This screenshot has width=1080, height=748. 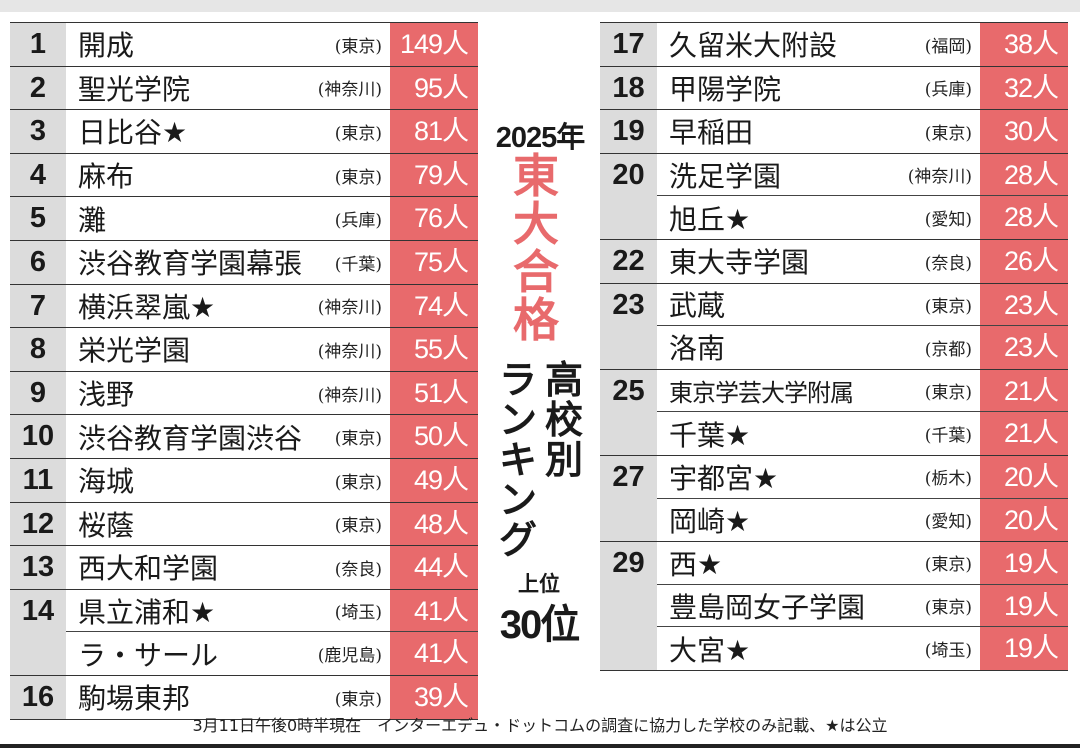 What do you see at coordinates (1024, 520) in the screenshot?
I see `pass-count: 20人` at bounding box center [1024, 520].